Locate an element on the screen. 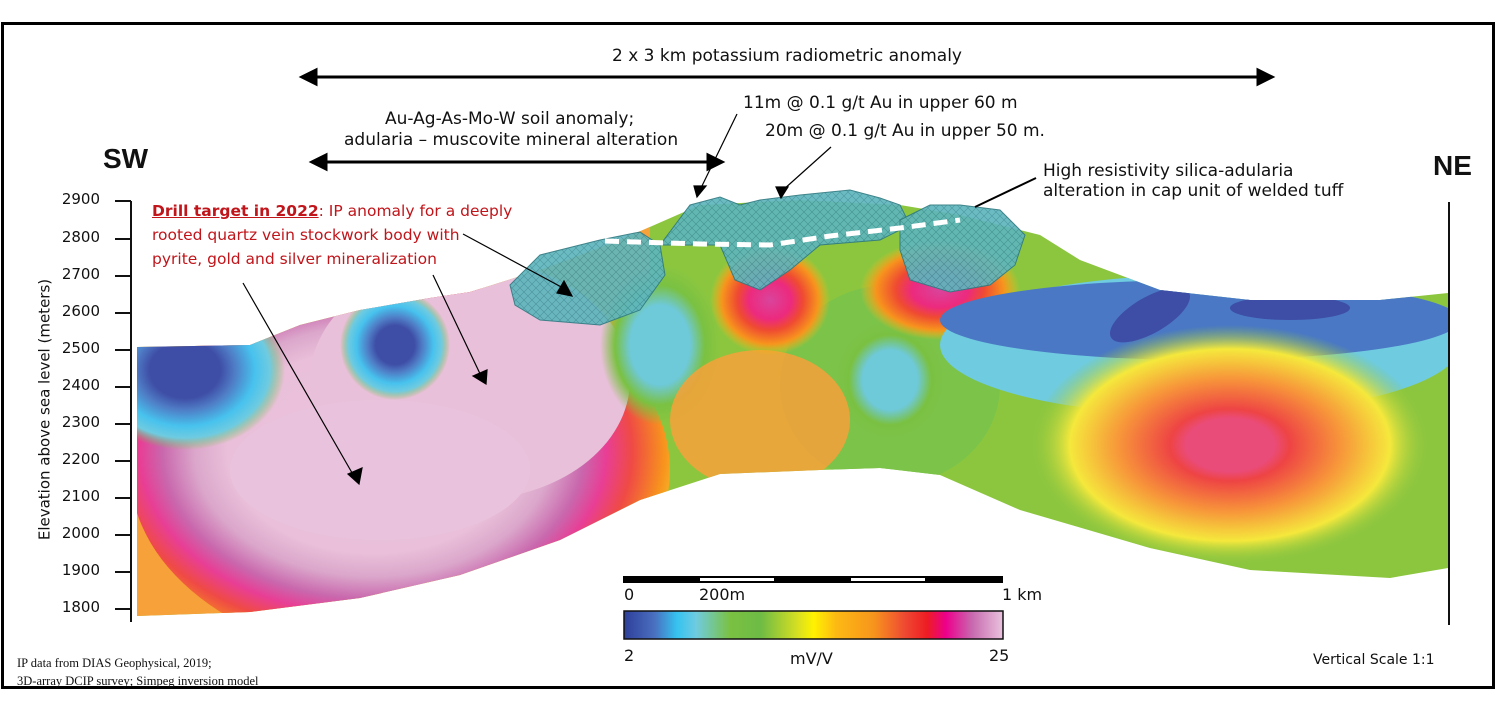 This screenshot has width=1502, height=708. drill-hole-1-label: 11m @ 0.1 g/t Au in upper 60 m is located at coordinates (880, 103).